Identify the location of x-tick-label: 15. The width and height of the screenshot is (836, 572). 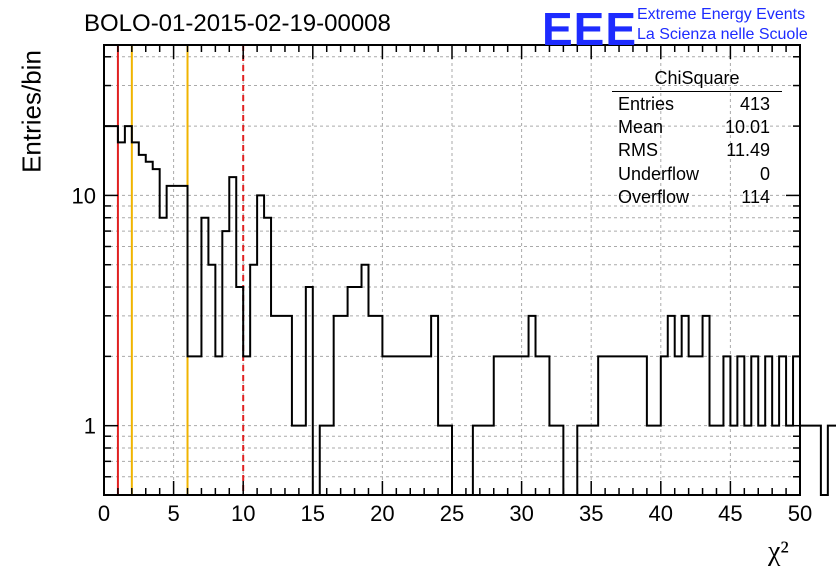
(313, 513).